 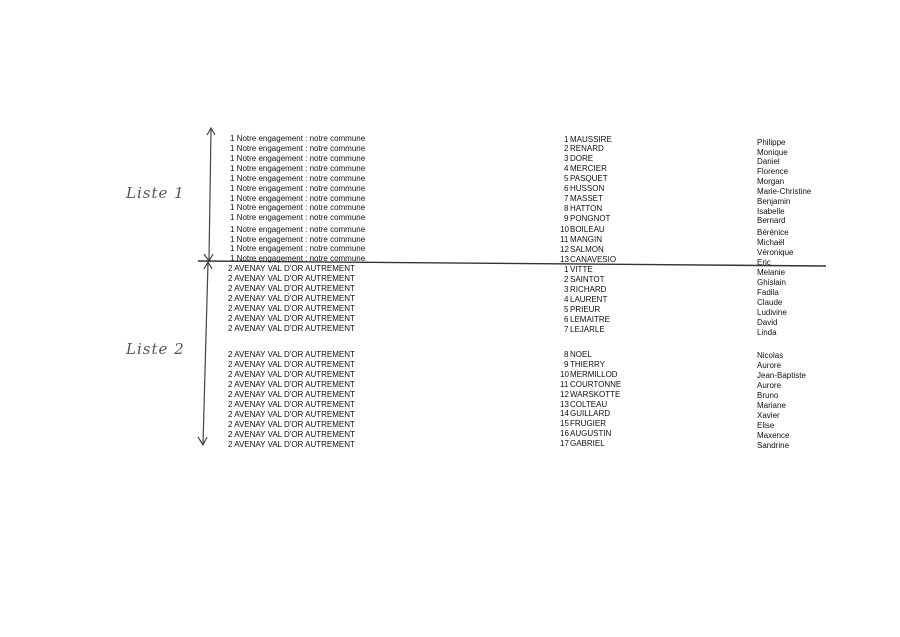 What do you see at coordinates (771, 242) in the screenshot?
I see `candidate-first-name: Michaël` at bounding box center [771, 242].